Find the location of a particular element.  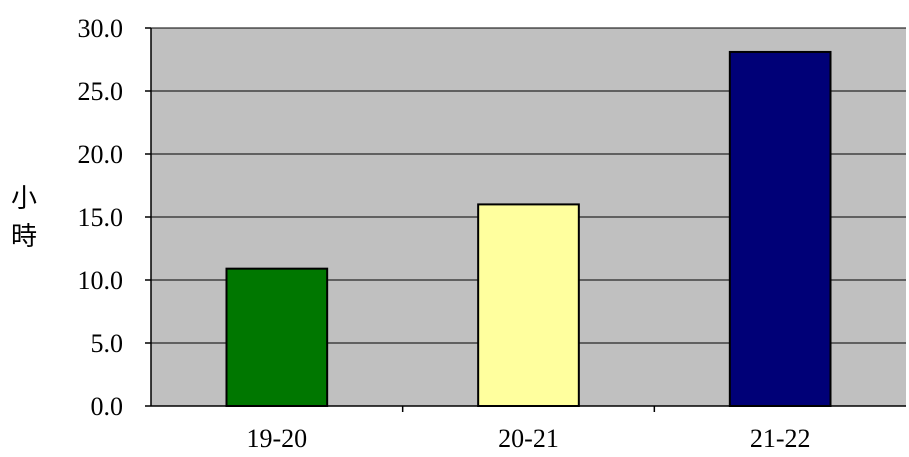

y-tick-label: 5.0 is located at coordinates (107, 343).